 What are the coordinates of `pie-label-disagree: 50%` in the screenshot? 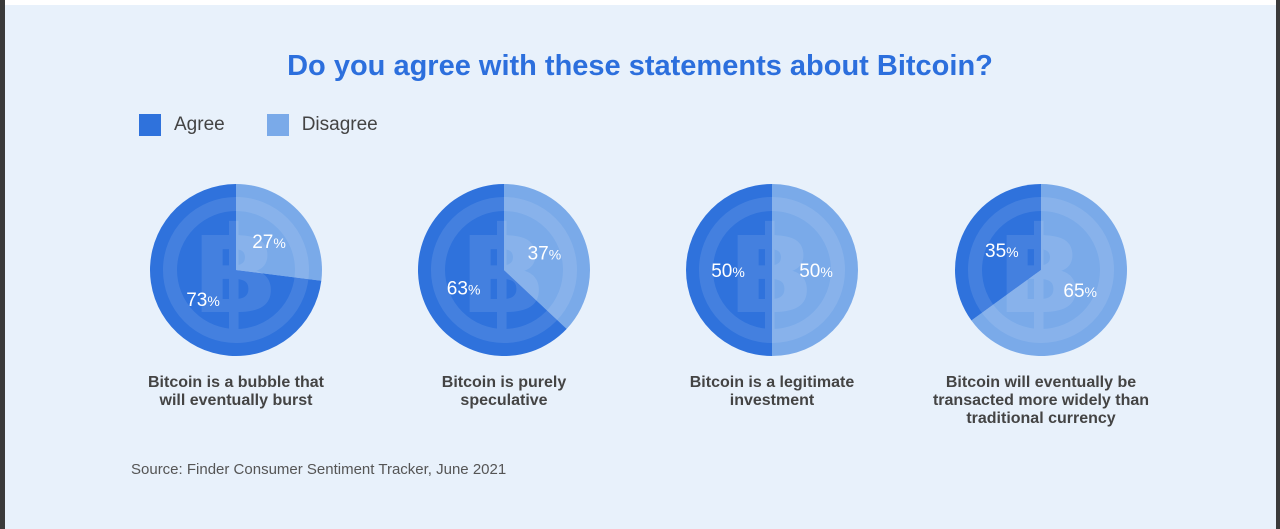 It's located at (816, 271).